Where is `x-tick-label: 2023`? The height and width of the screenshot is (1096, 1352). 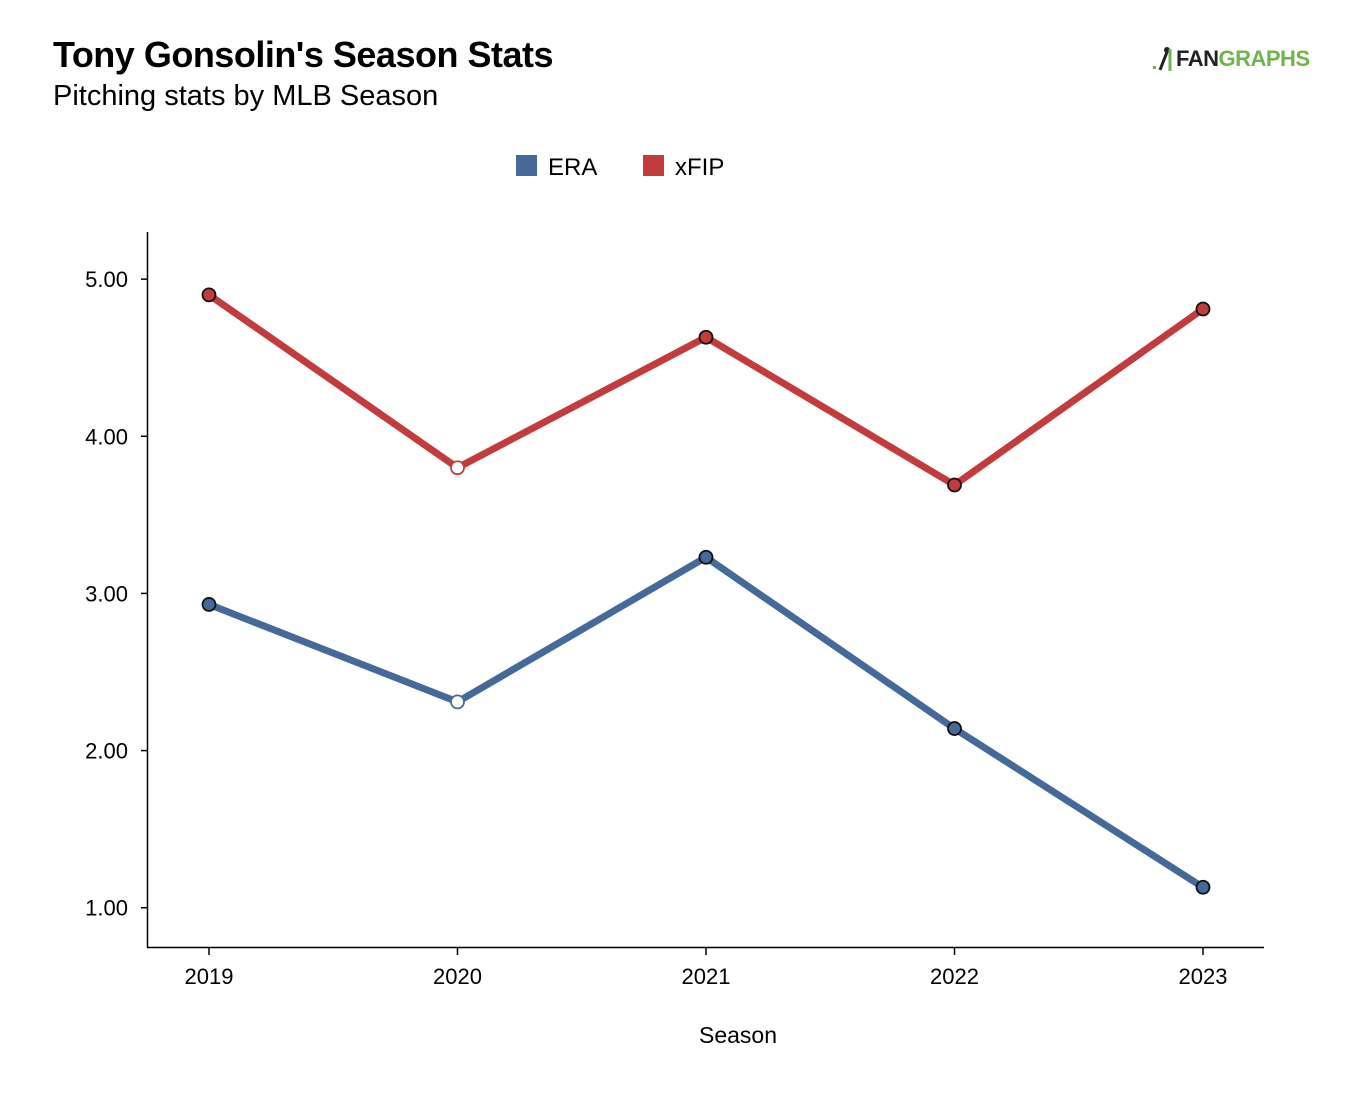 x-tick-label: 2023 is located at coordinates (1203, 976).